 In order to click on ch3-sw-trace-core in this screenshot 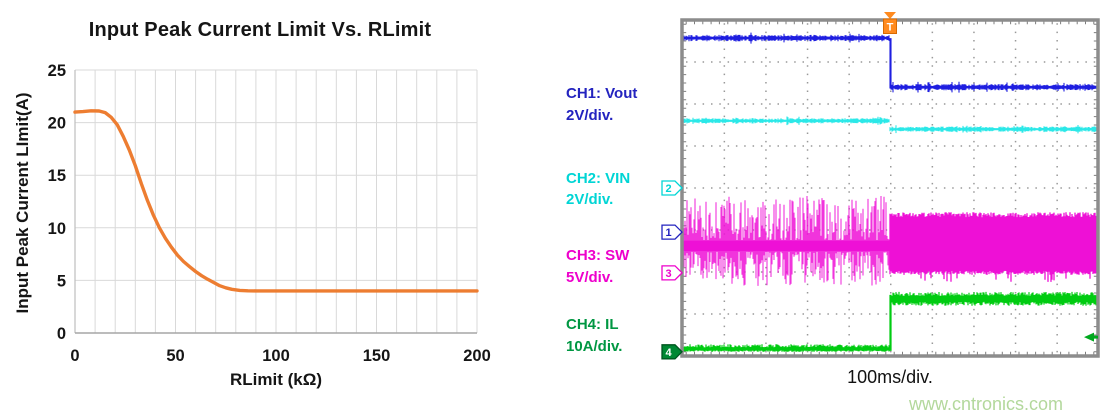, I will do `click(786, 246)`.